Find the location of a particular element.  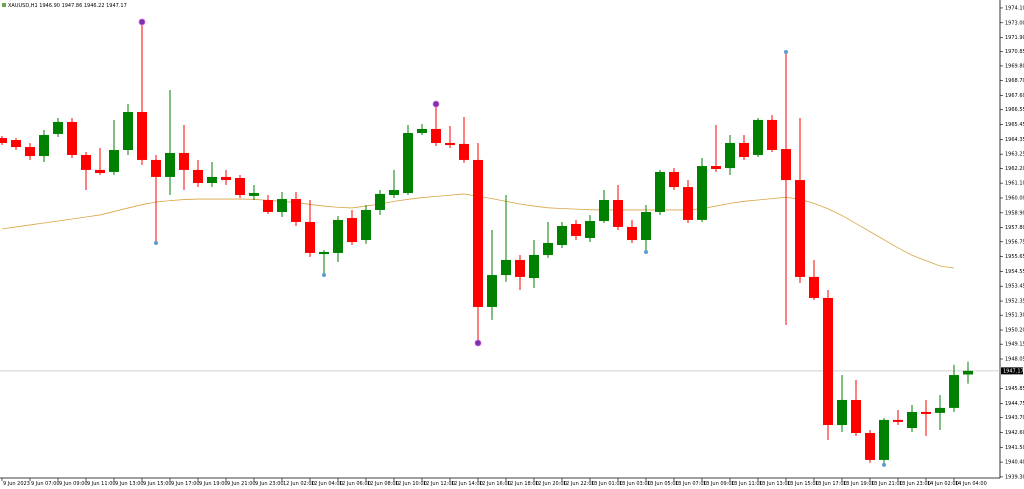

y-tick-label: 1950.20 is located at coordinates (1014, 331).